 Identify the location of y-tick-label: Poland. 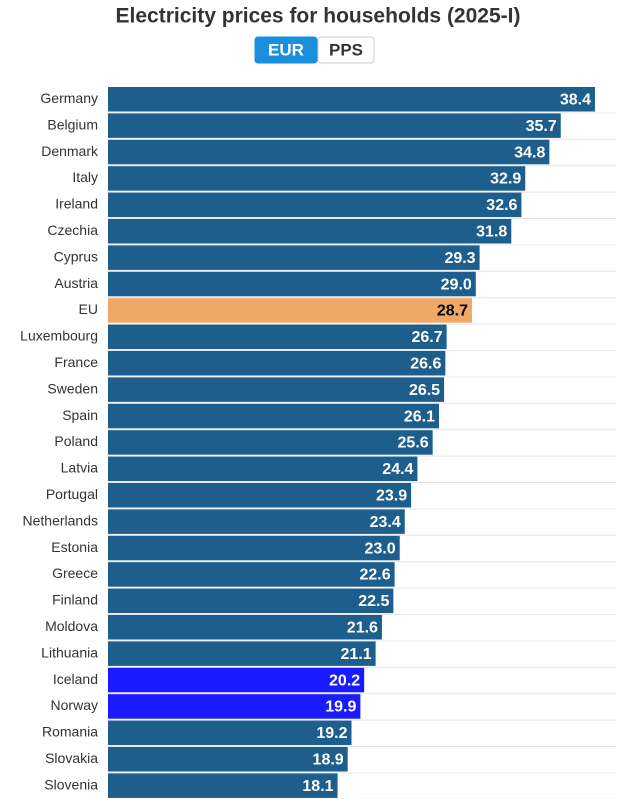
(76, 441).